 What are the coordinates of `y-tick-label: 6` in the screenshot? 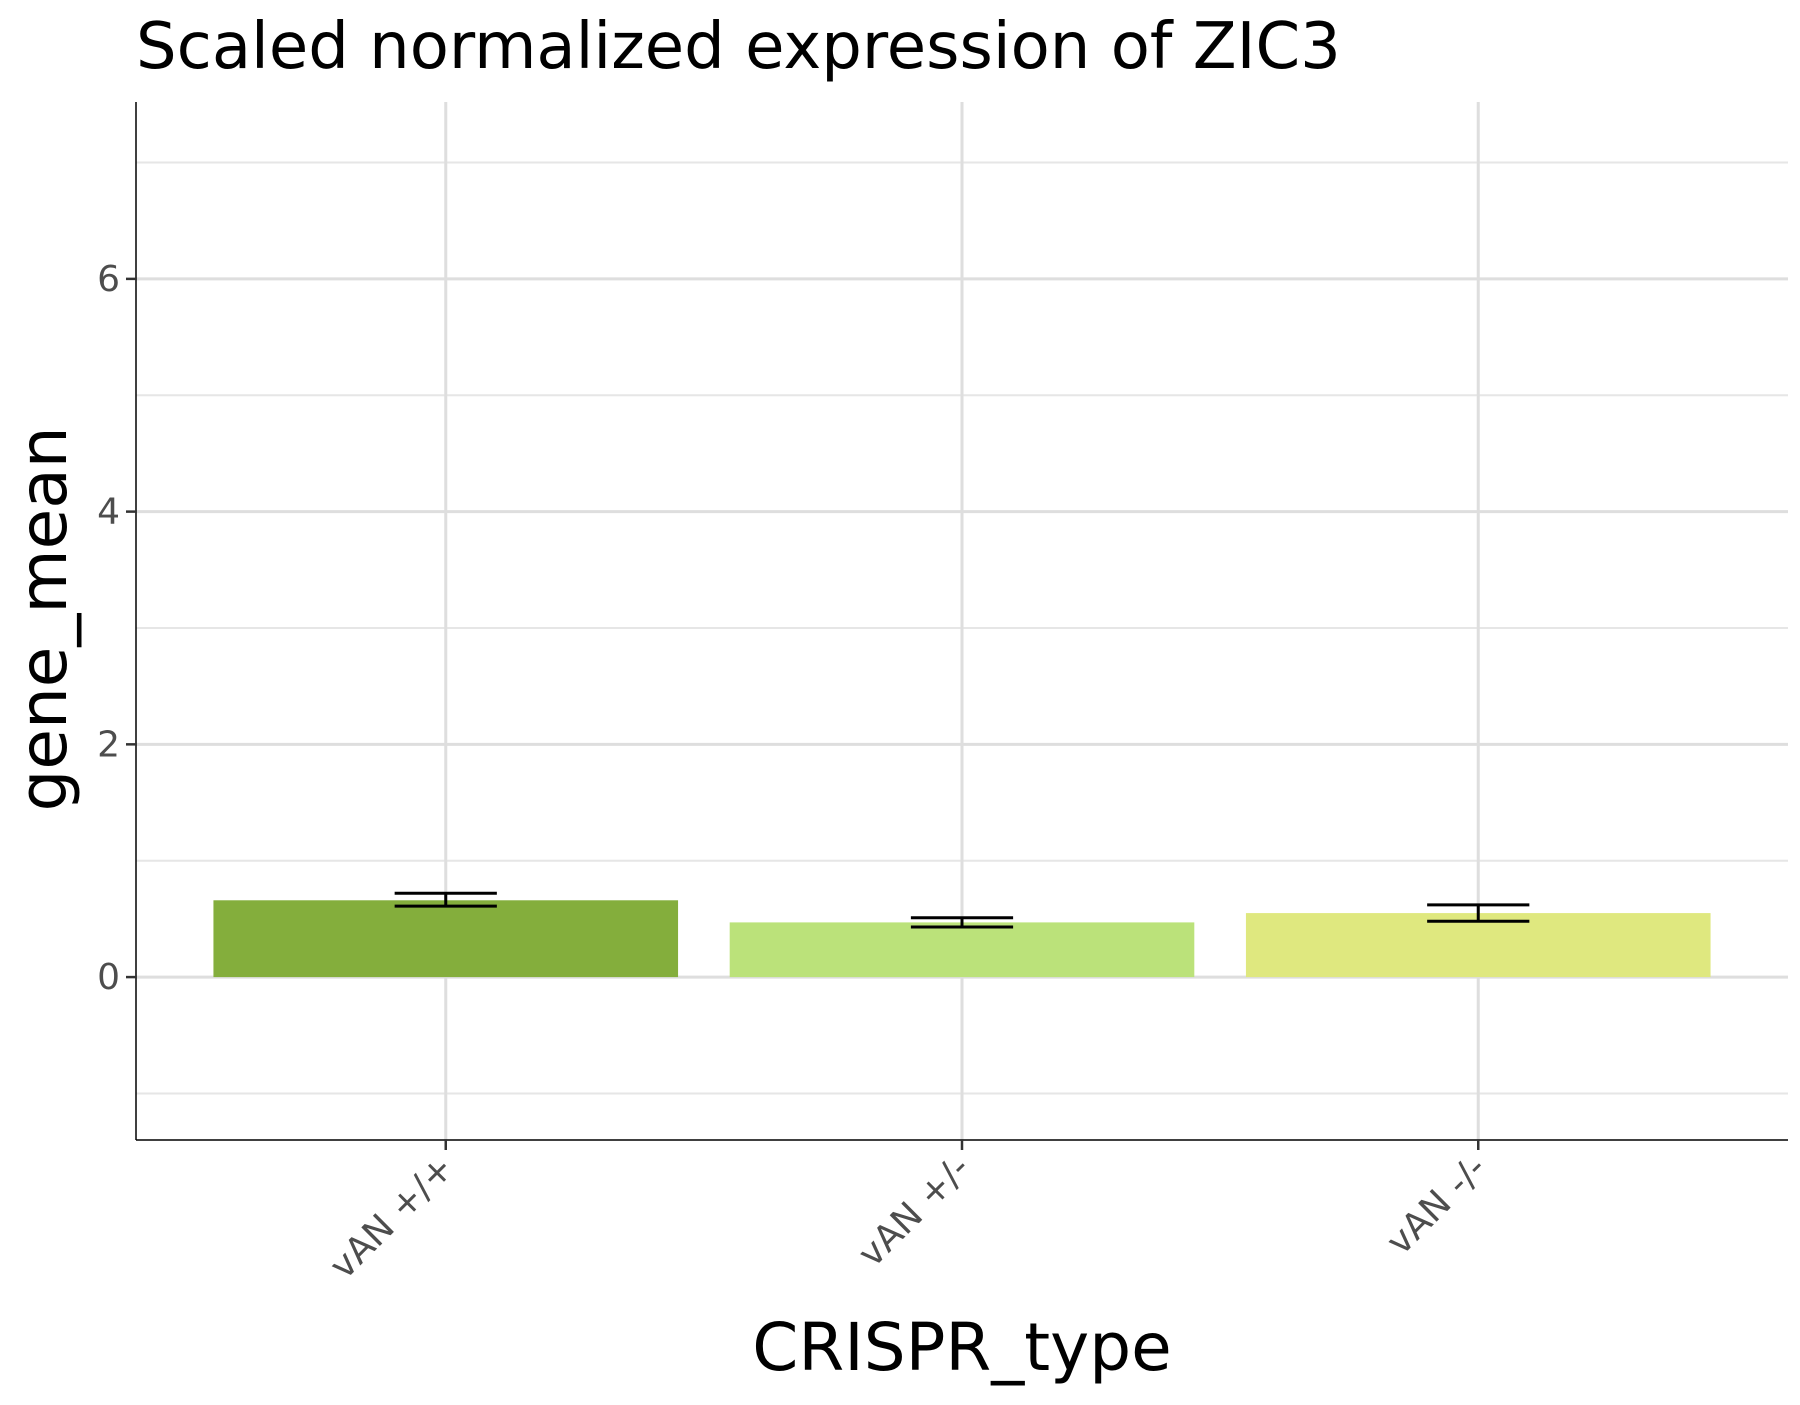 It's located at (108, 279).